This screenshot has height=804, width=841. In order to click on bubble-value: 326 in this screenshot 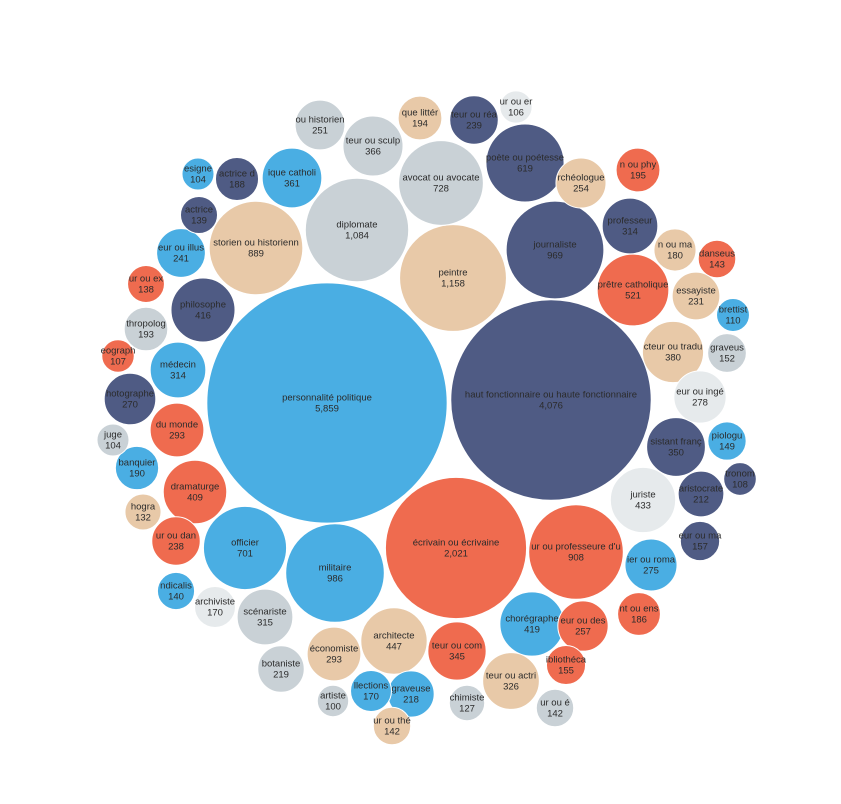, I will do `click(511, 687)`.